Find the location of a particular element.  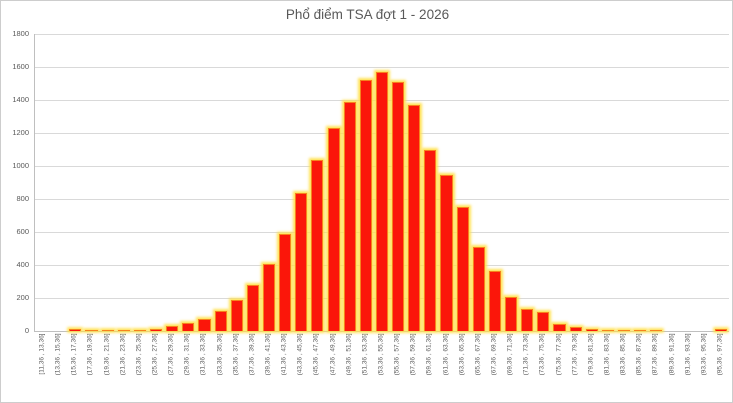

x-tick-label: (85,36 , 87,36] is located at coordinates (639, 354).